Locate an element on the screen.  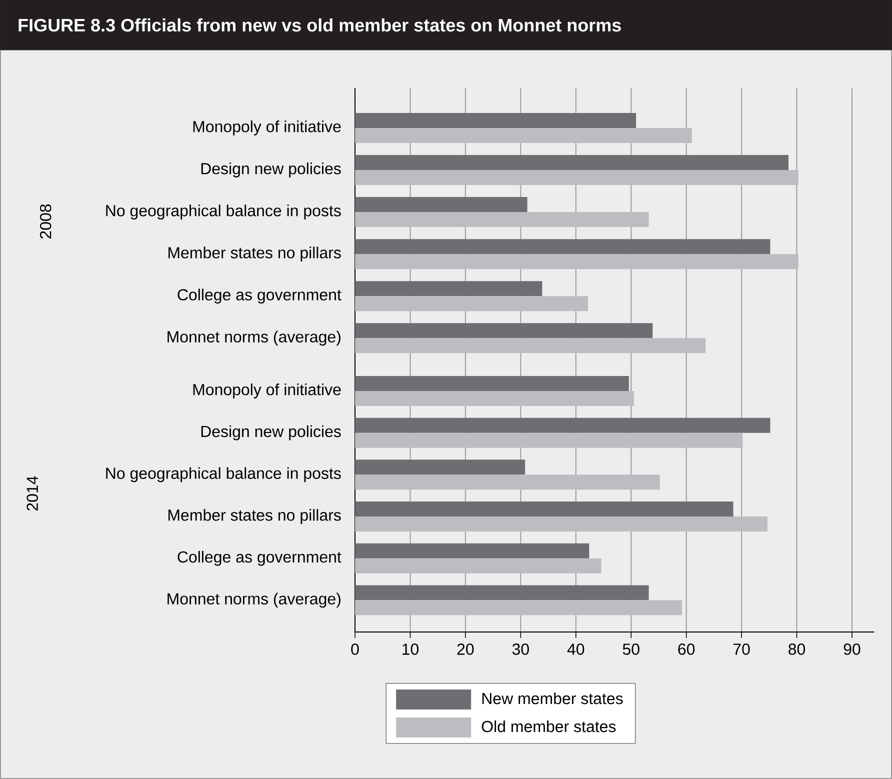
x-tick-label: 90 is located at coordinates (852, 649).